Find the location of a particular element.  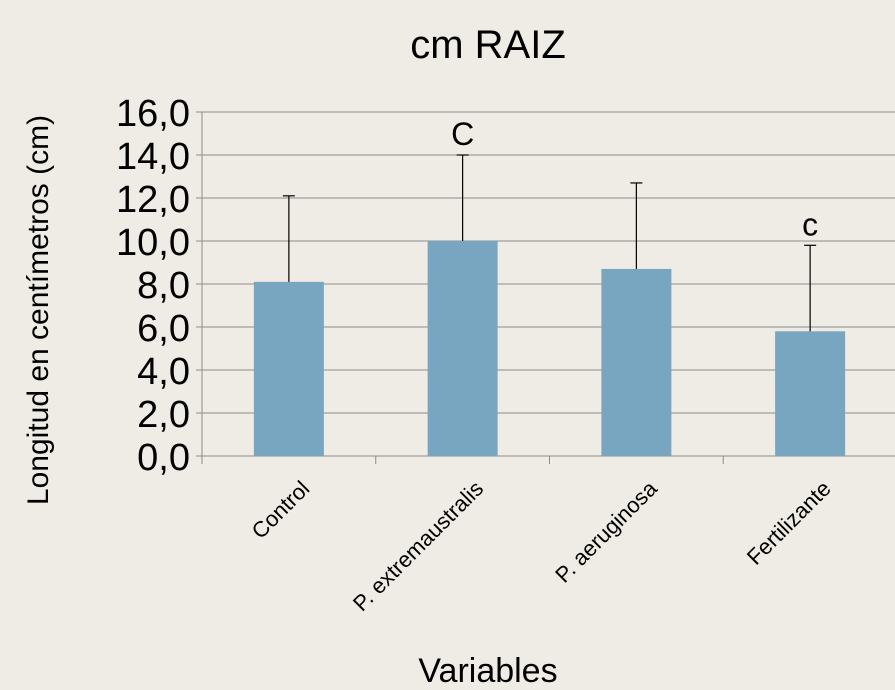

y-tick-label: 10,0 is located at coordinates (153, 243).